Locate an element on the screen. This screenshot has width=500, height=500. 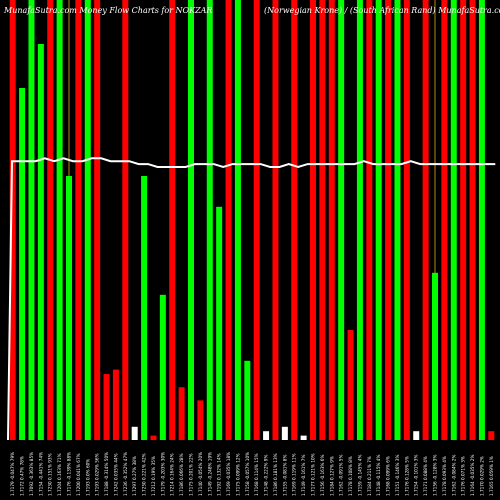
x-tick-label-23: 1.7169 -0.035% 18% is located at coordinates (228, 474).